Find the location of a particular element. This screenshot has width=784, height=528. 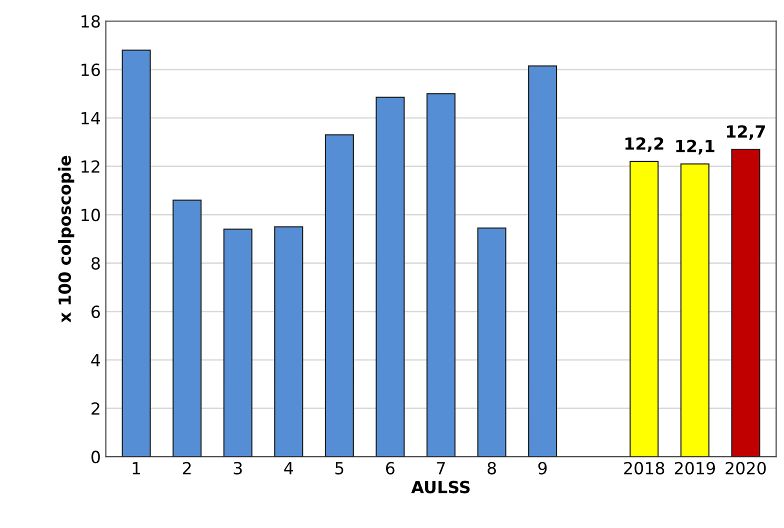

y-tick-label: 12 is located at coordinates (91, 166).